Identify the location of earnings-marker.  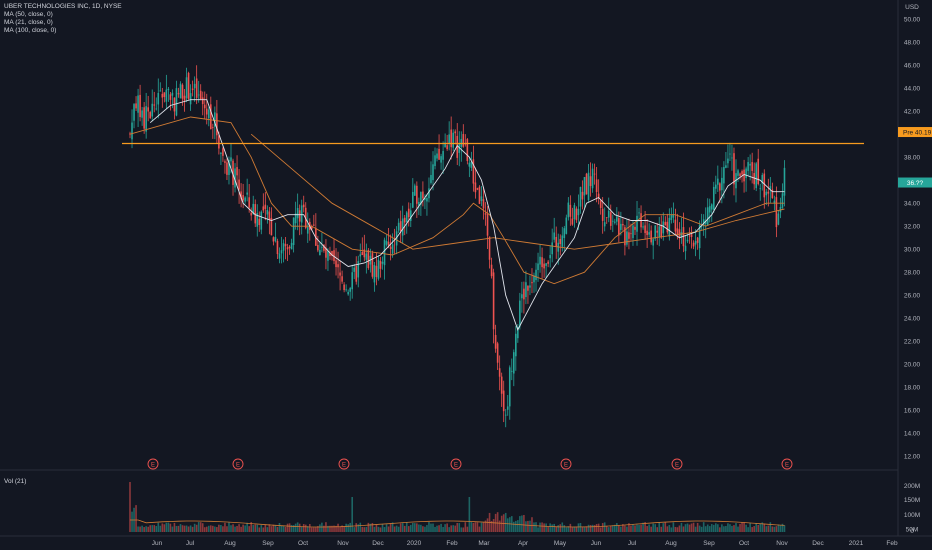
(677, 464).